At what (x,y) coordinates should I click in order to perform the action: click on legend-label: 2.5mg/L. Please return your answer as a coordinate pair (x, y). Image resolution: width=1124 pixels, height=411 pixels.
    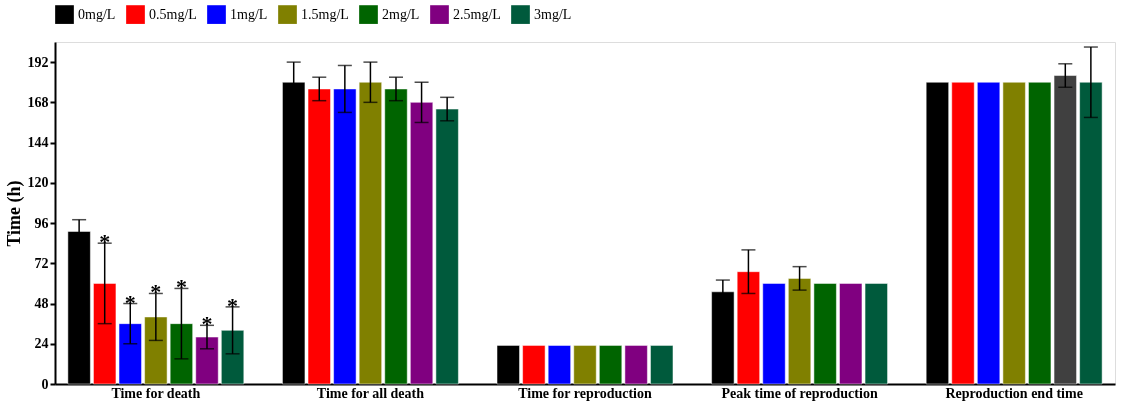
    Looking at the image, I should click on (477, 14).